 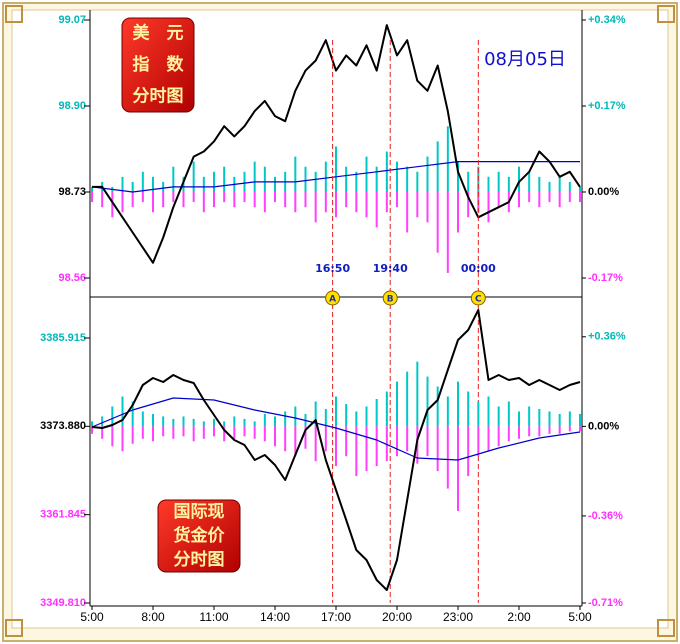 What do you see at coordinates (458, 617) in the screenshot?
I see `x-tick-label: 23:00` at bounding box center [458, 617].